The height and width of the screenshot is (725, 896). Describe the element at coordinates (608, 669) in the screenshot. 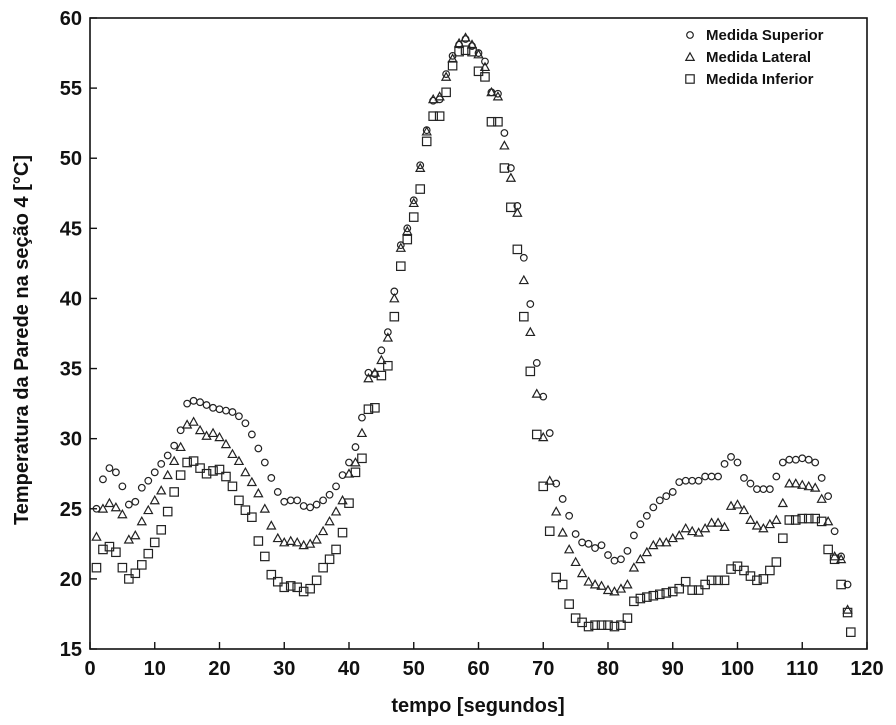

I see `x-tick-label: 80` at that location.